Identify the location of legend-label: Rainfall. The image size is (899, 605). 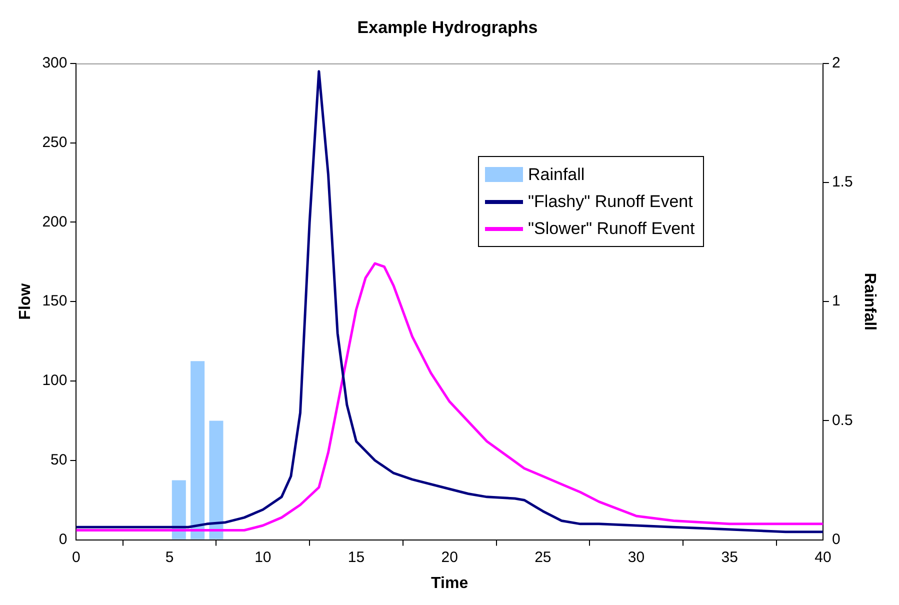
(556, 175).